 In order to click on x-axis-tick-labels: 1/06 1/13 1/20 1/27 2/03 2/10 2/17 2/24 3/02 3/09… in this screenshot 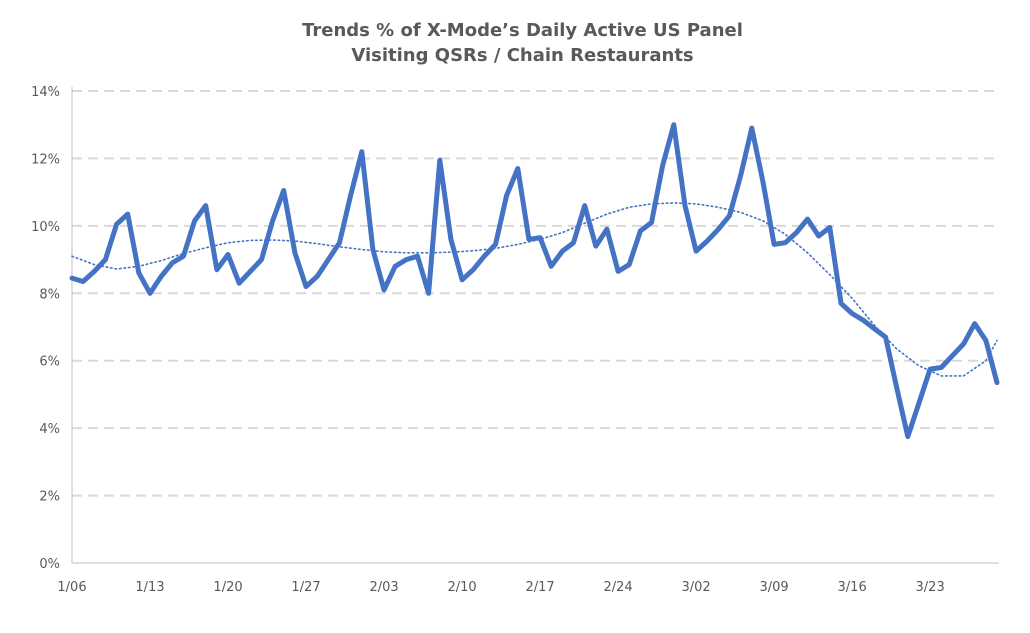, I will do `click(500, 587)`.